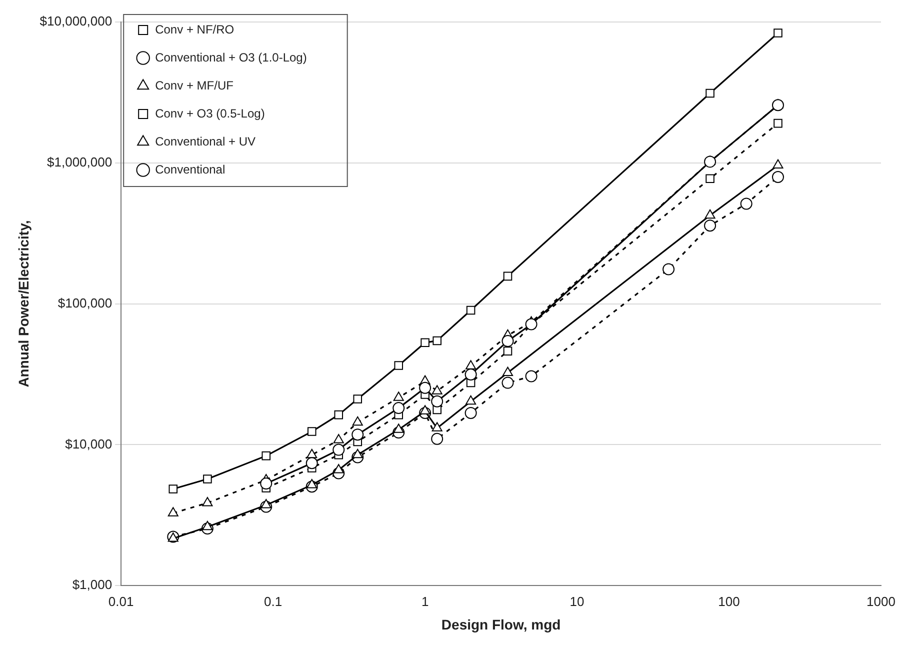  What do you see at coordinates (729, 601) in the screenshot?
I see `x-tick-label: 100` at bounding box center [729, 601].